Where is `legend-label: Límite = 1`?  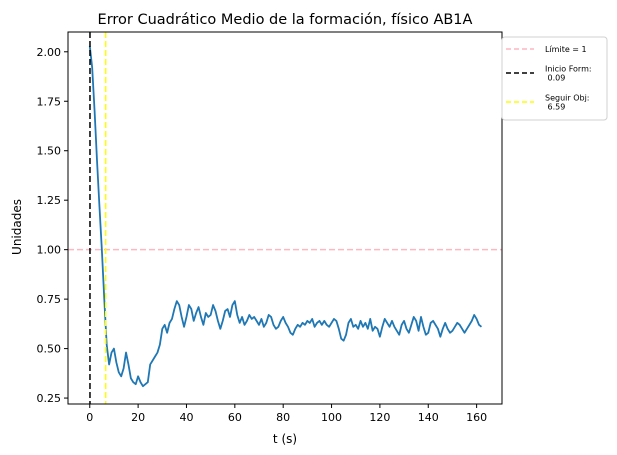
legend-label: Límite = 1 is located at coordinates (566, 49).